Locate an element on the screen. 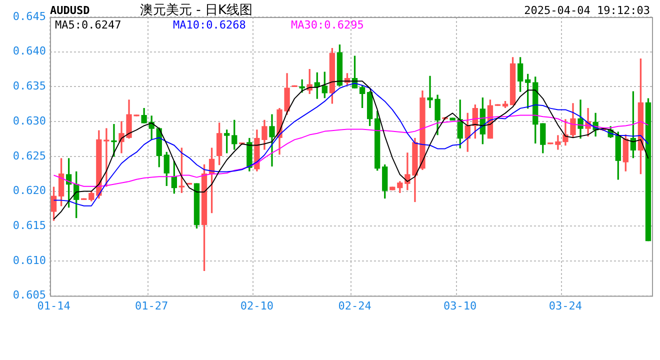 The image size is (660, 360). x-tick-label: 01-27 is located at coordinates (151, 305).